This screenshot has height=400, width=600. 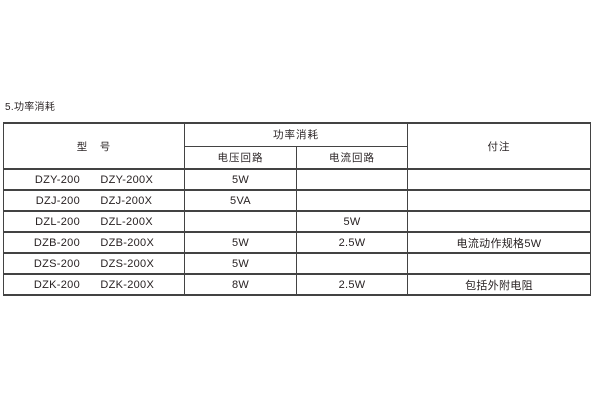 What do you see at coordinates (94, 242) in the screenshot?
I see `model-cell: DZB-200 DZB-200X` at bounding box center [94, 242].